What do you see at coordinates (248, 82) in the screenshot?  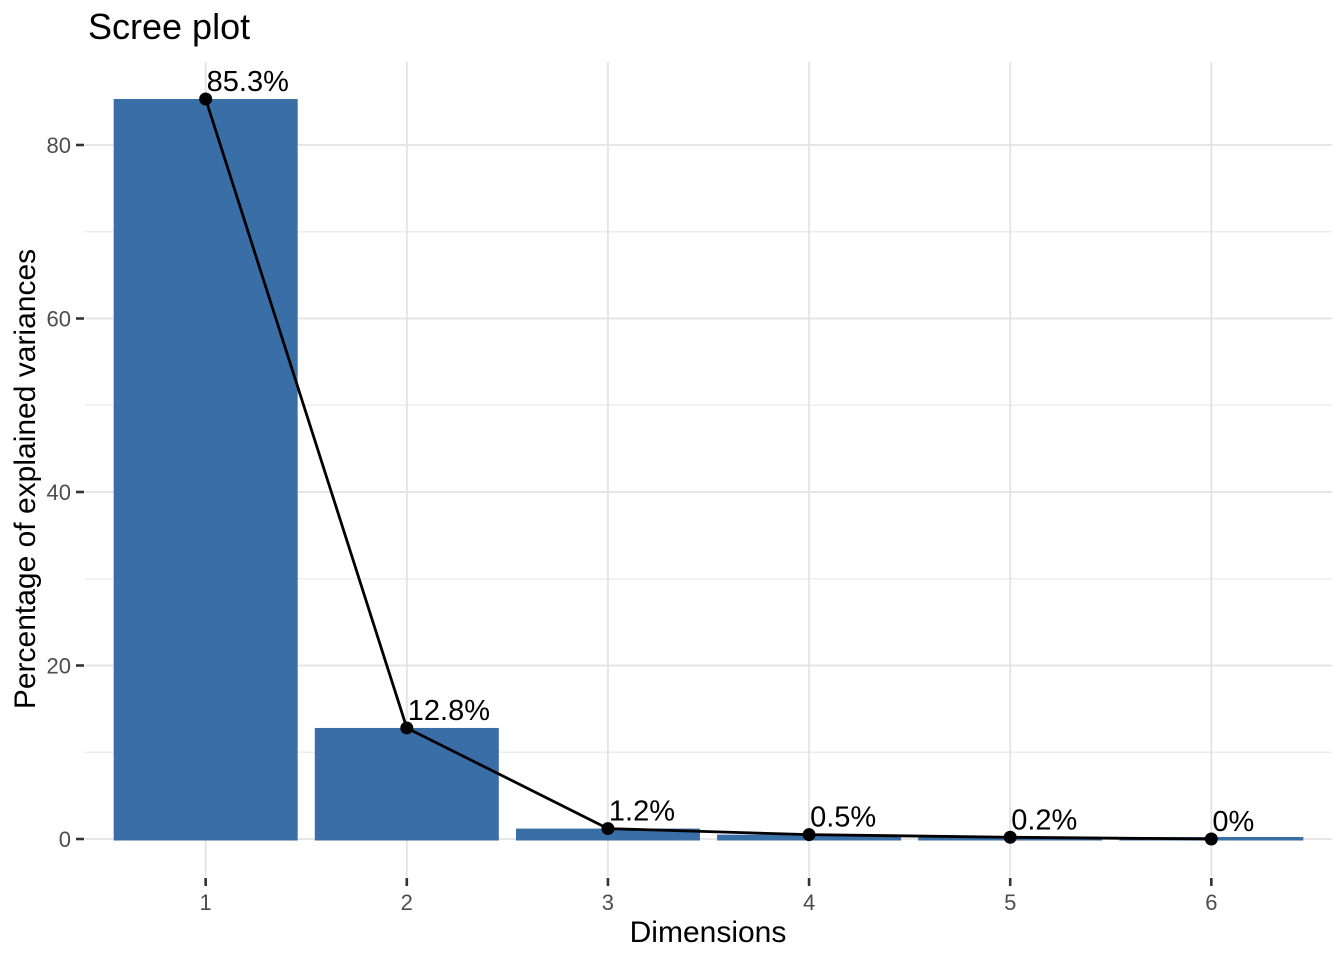 I see `value-label-dimension-1: 85.3%` at bounding box center [248, 82].